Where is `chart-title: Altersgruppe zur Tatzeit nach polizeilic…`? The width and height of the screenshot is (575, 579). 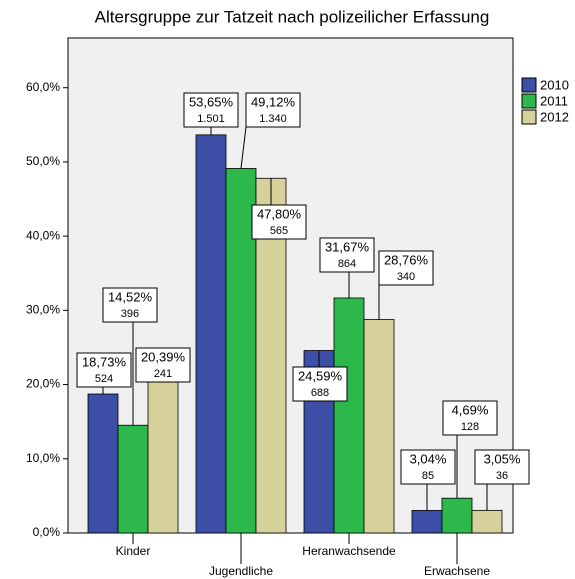
chart-title: Altersgruppe zur Tatzeit nach polizeilic… is located at coordinates (292, 16).